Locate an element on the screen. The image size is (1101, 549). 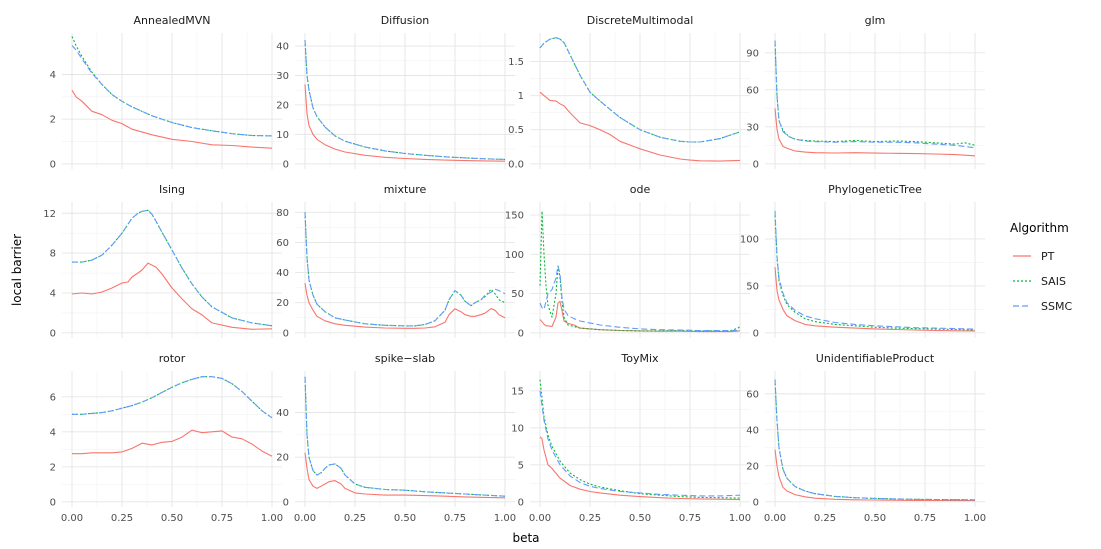
panel-1: AnnealedMVN 0 2 4 is located at coordinates (166, 92).